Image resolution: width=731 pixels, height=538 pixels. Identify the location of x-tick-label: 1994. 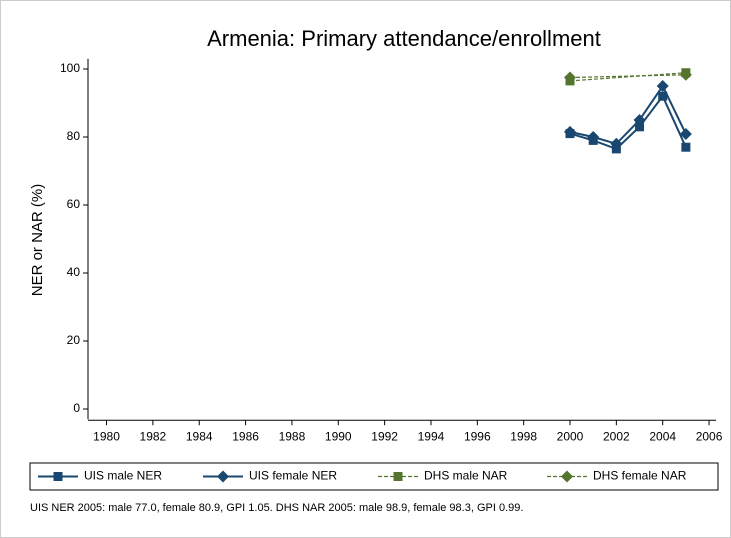
(431, 436).